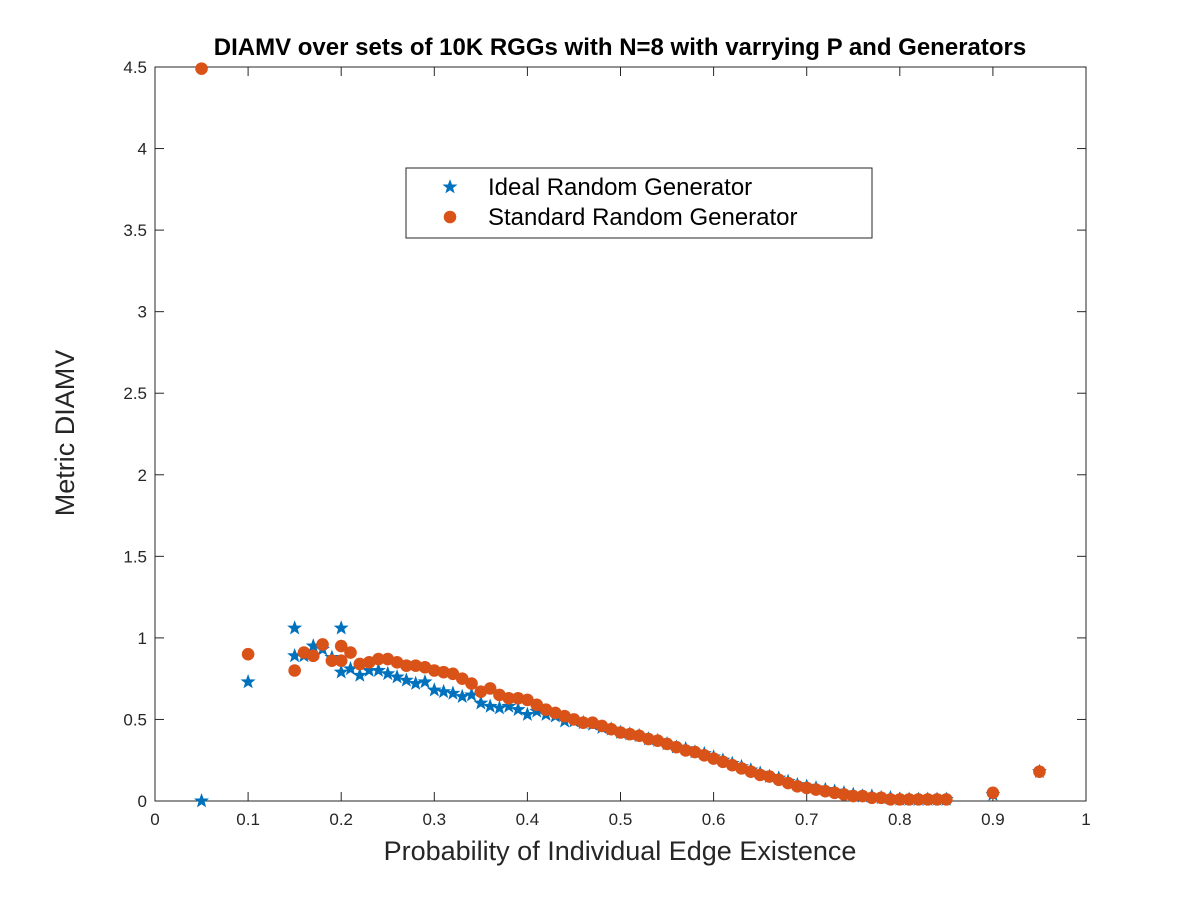 Image resolution: width=1200 pixels, height=900 pixels. Describe the element at coordinates (135, 230) in the screenshot. I see `y-tick-label: 3.5` at that location.